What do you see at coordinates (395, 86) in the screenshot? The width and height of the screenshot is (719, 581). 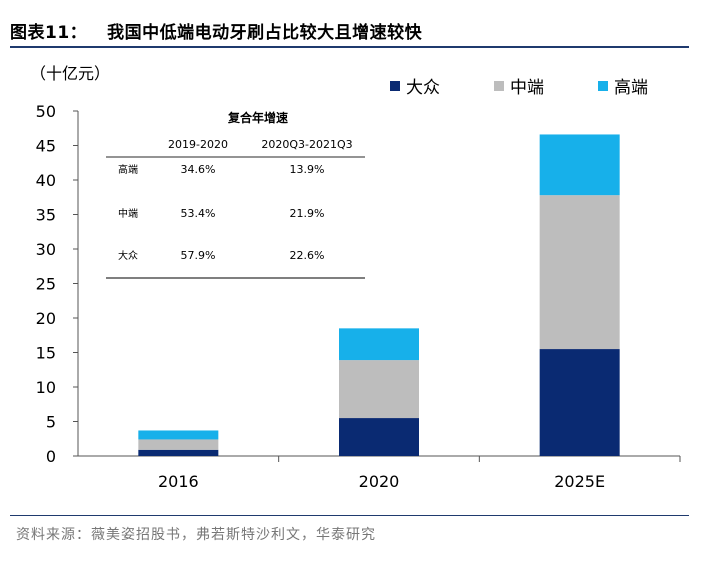 I see `legend-swatch-大众` at bounding box center [395, 86].